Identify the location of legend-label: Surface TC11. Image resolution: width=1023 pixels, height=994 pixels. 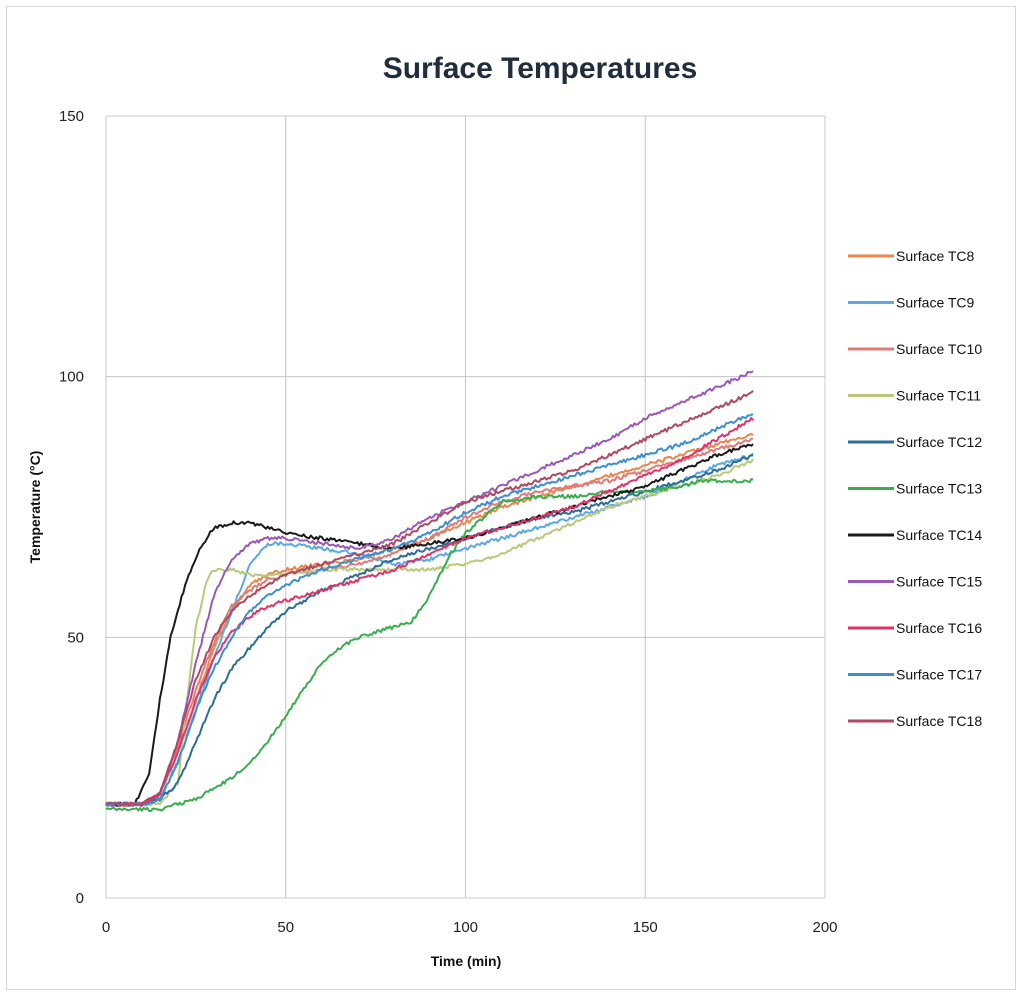
(938, 396).